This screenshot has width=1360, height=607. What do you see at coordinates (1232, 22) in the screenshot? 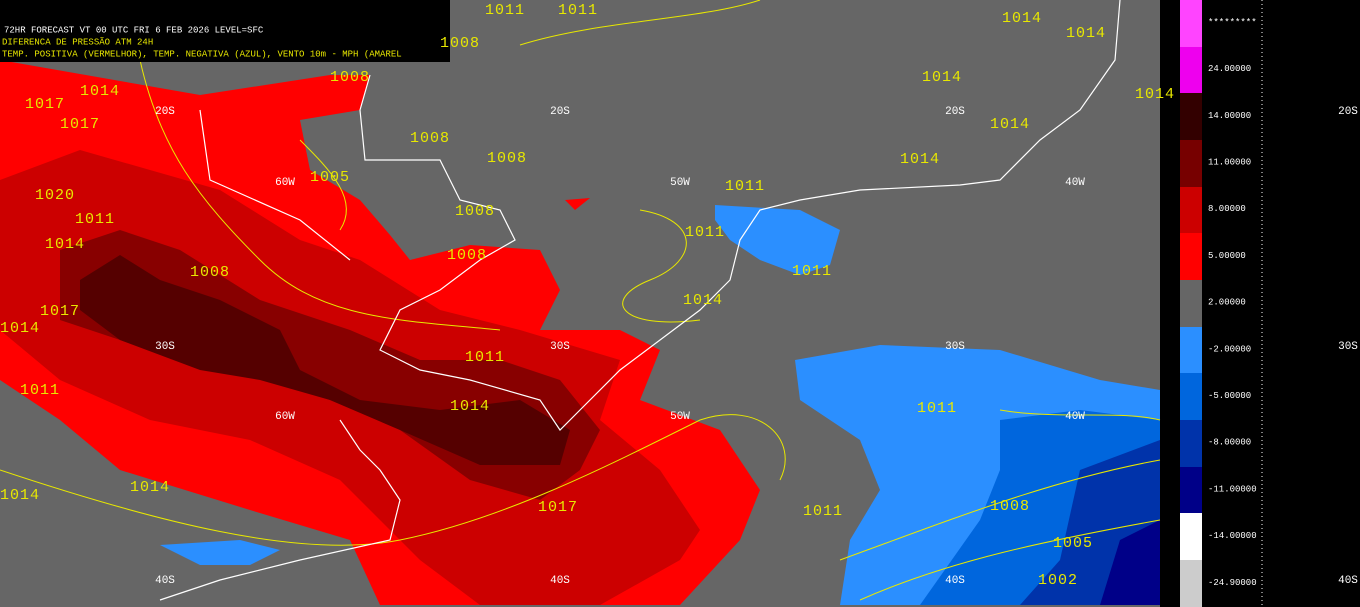
I see `colorbar-label: *********` at bounding box center [1232, 22].